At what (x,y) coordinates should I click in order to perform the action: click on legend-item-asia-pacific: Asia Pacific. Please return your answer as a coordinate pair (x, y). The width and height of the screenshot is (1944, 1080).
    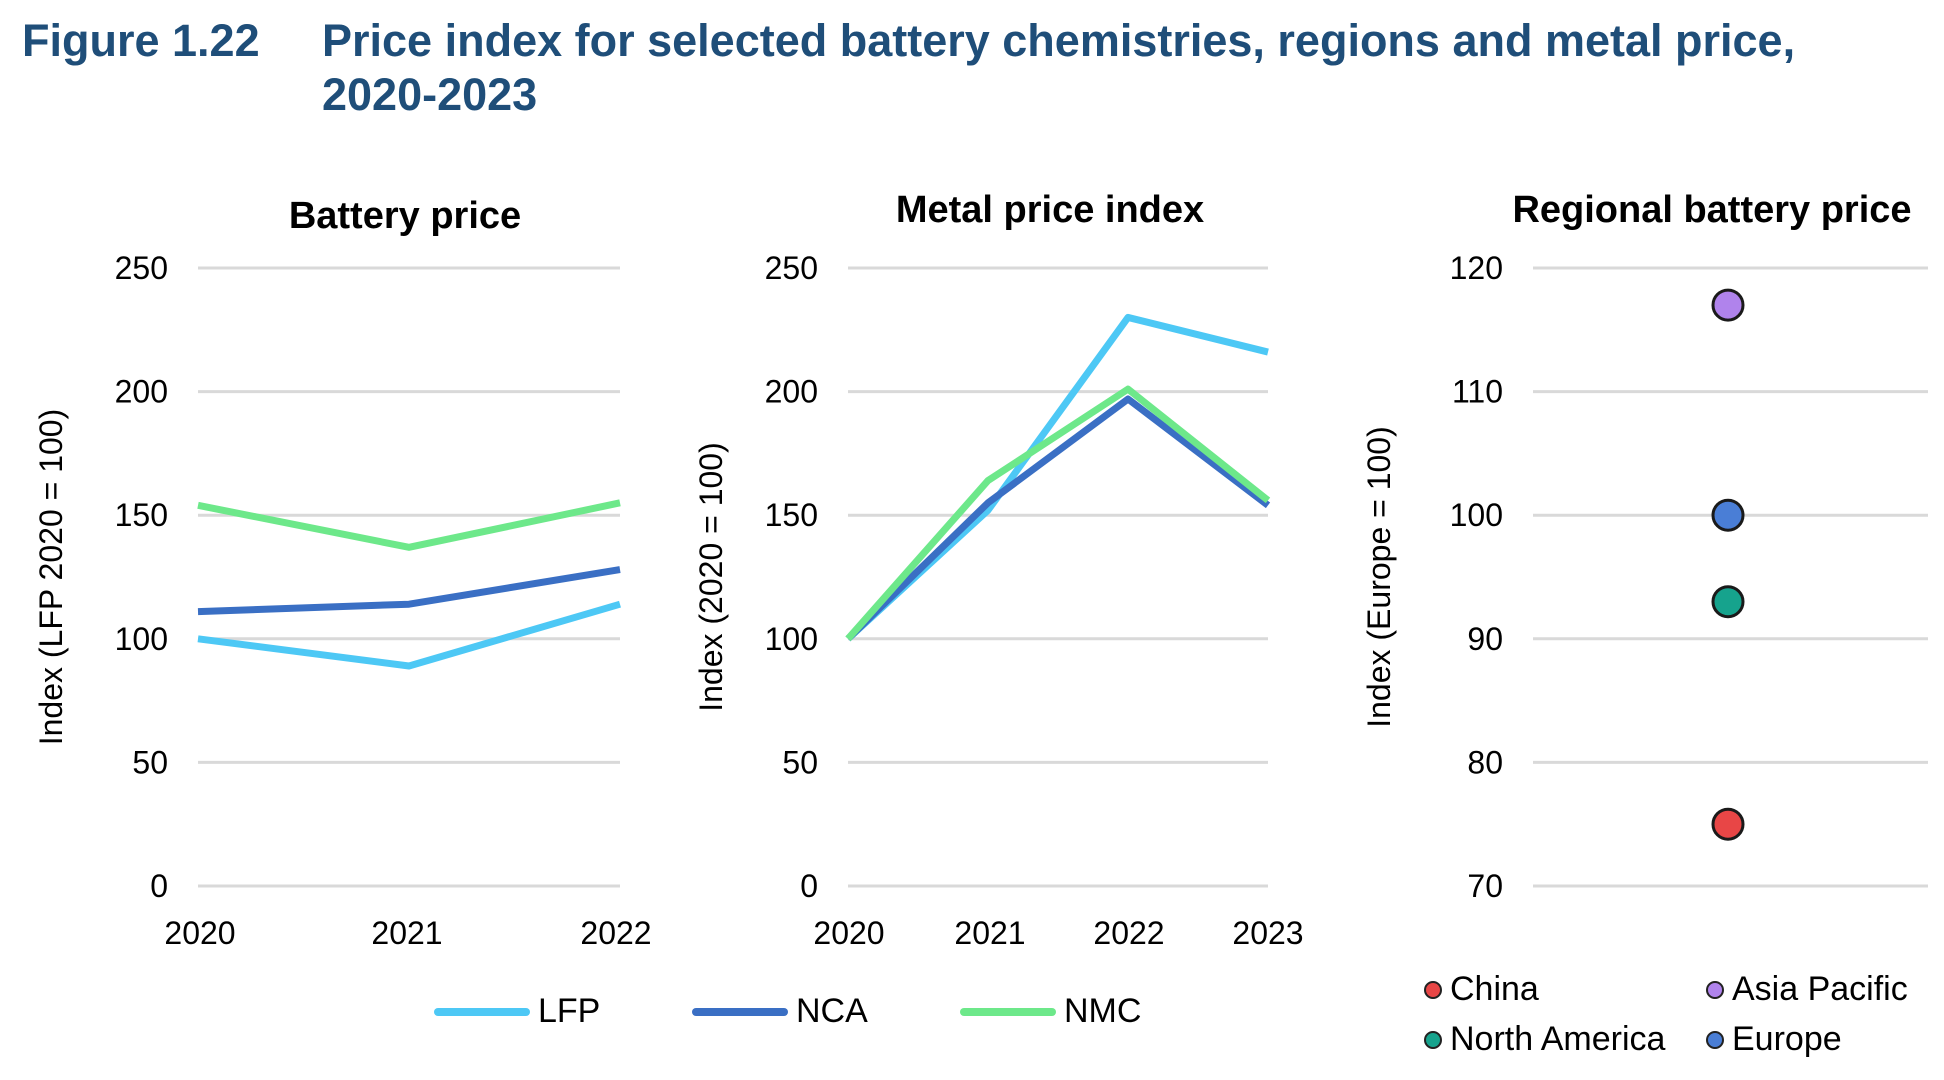
    Looking at the image, I should click on (1807, 989).